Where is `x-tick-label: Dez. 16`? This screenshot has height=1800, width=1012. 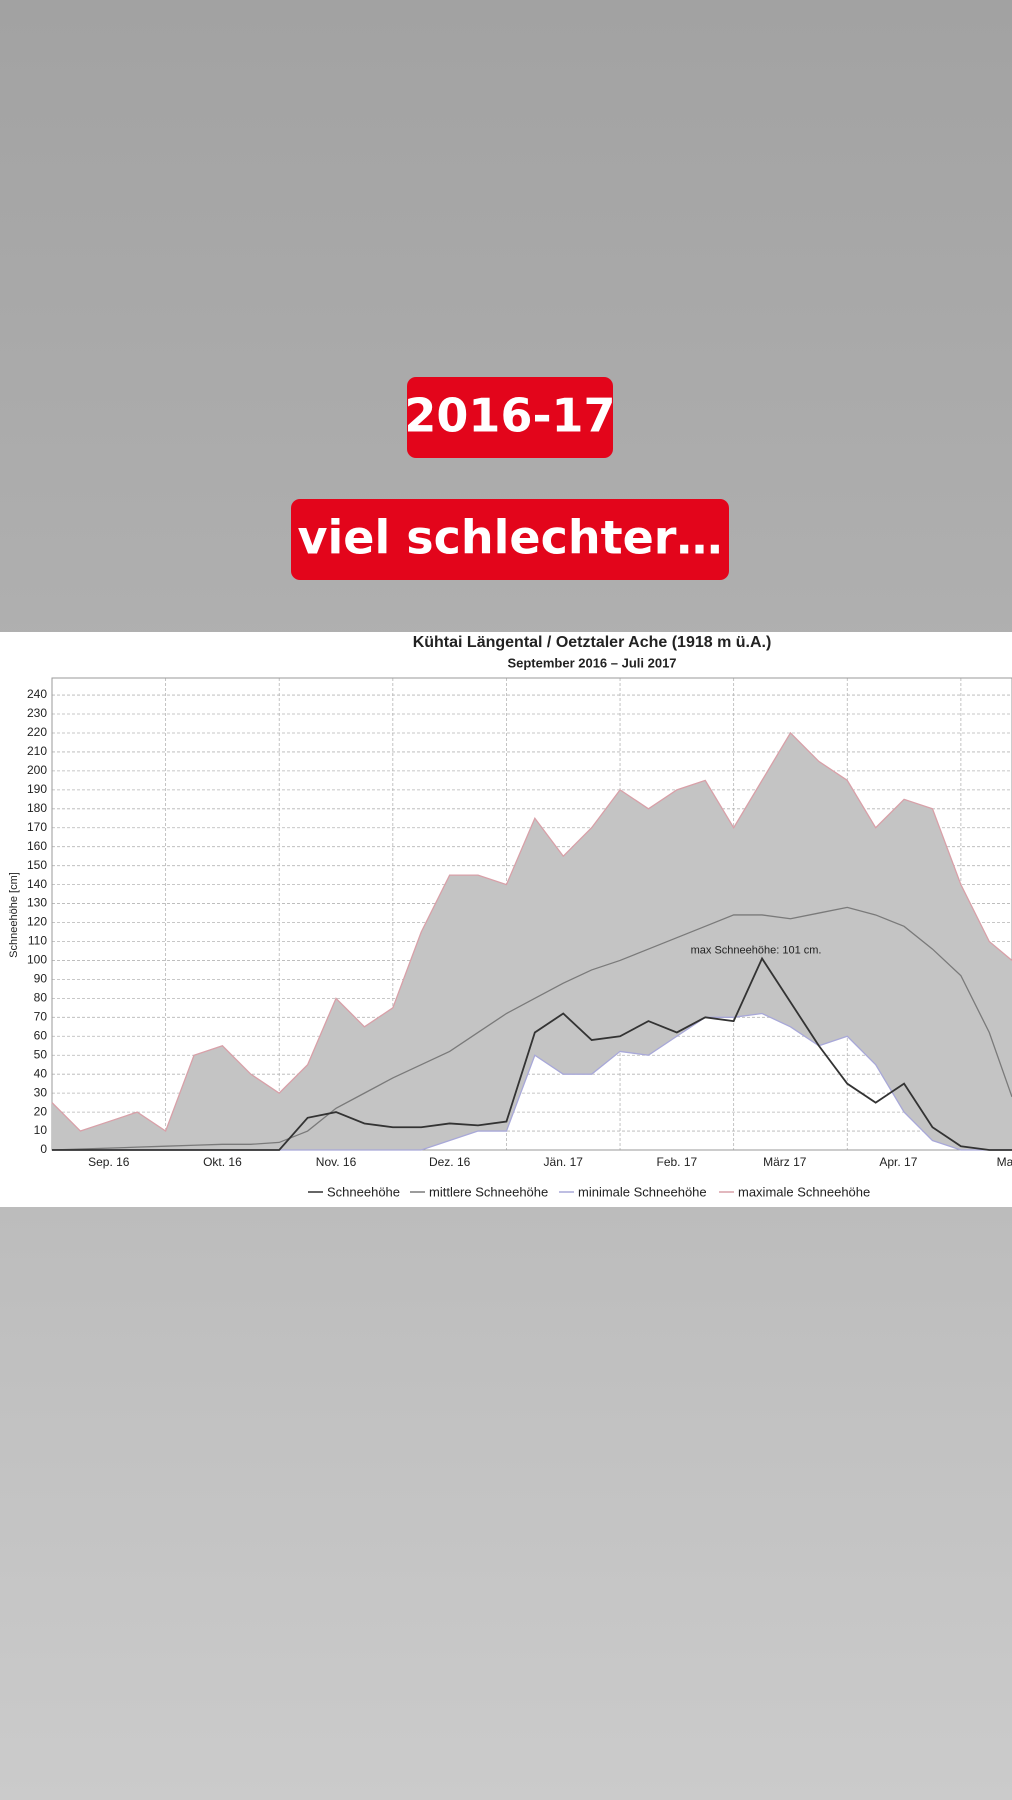
x-tick-label: Dez. 16 is located at coordinates (450, 1162).